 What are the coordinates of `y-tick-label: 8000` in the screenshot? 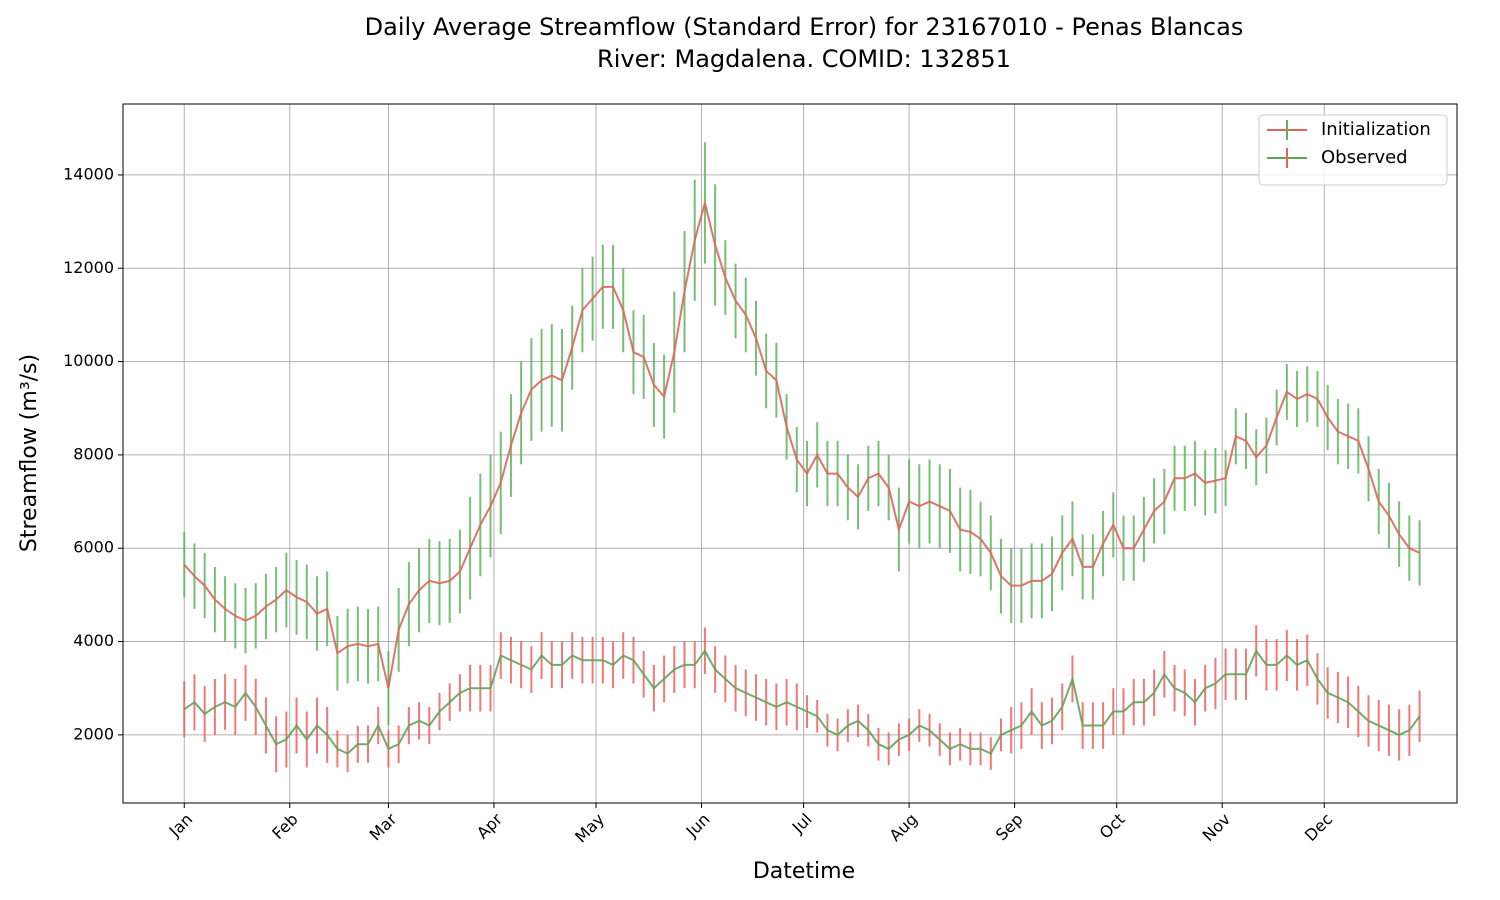 It's located at (93, 453).